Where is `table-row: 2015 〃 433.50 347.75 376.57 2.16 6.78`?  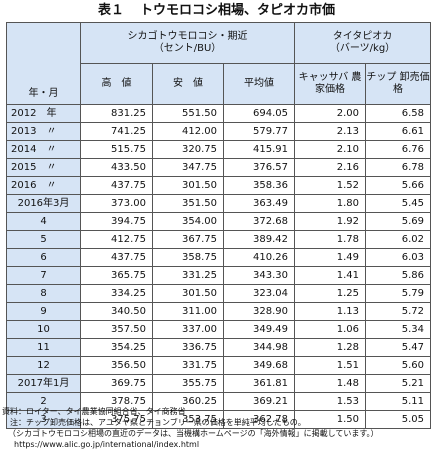
table-row: 2015 〃 433.50 347.75 376.57 2.16 6.78 is located at coordinates (219, 167).